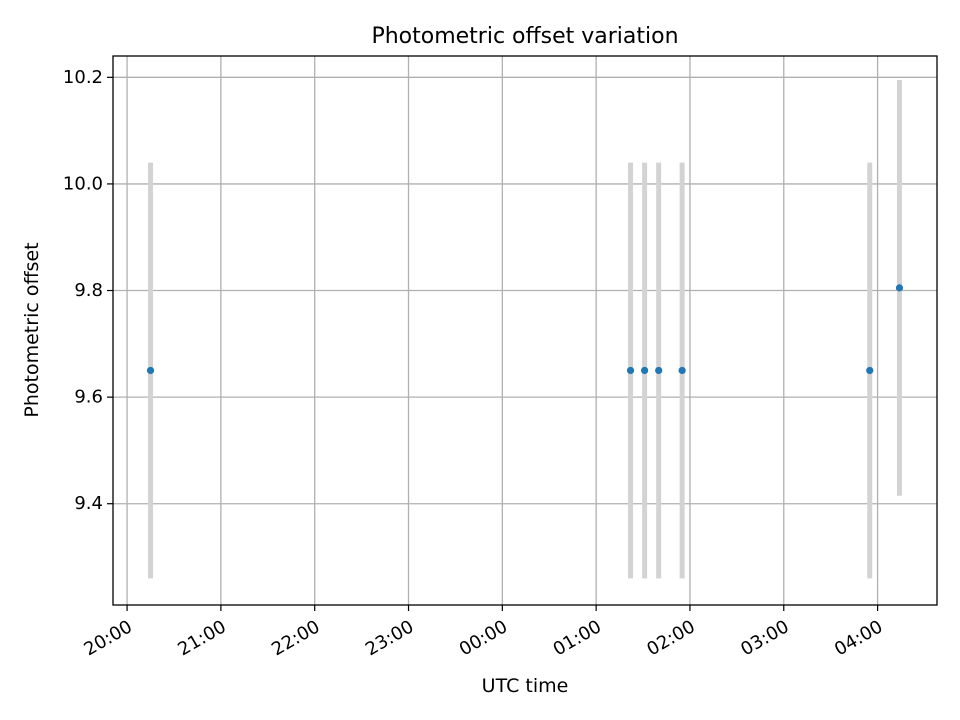  I want to click on x-tick-label: 23:00, so click(389, 638).